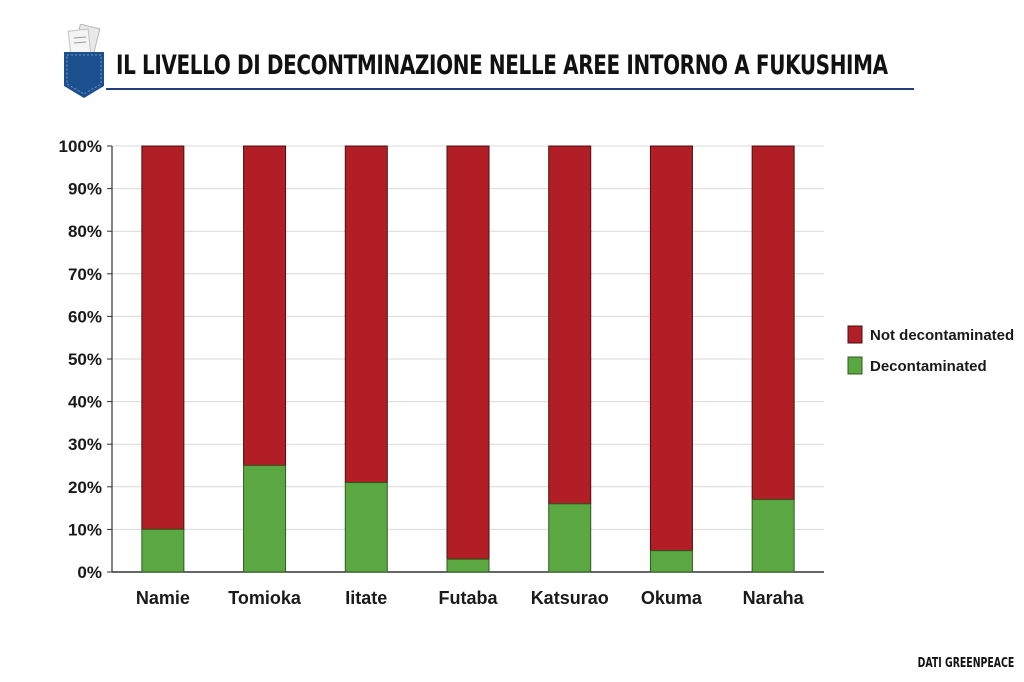  What do you see at coordinates (265, 598) in the screenshot?
I see `x-tick-label: Tomioka` at bounding box center [265, 598].